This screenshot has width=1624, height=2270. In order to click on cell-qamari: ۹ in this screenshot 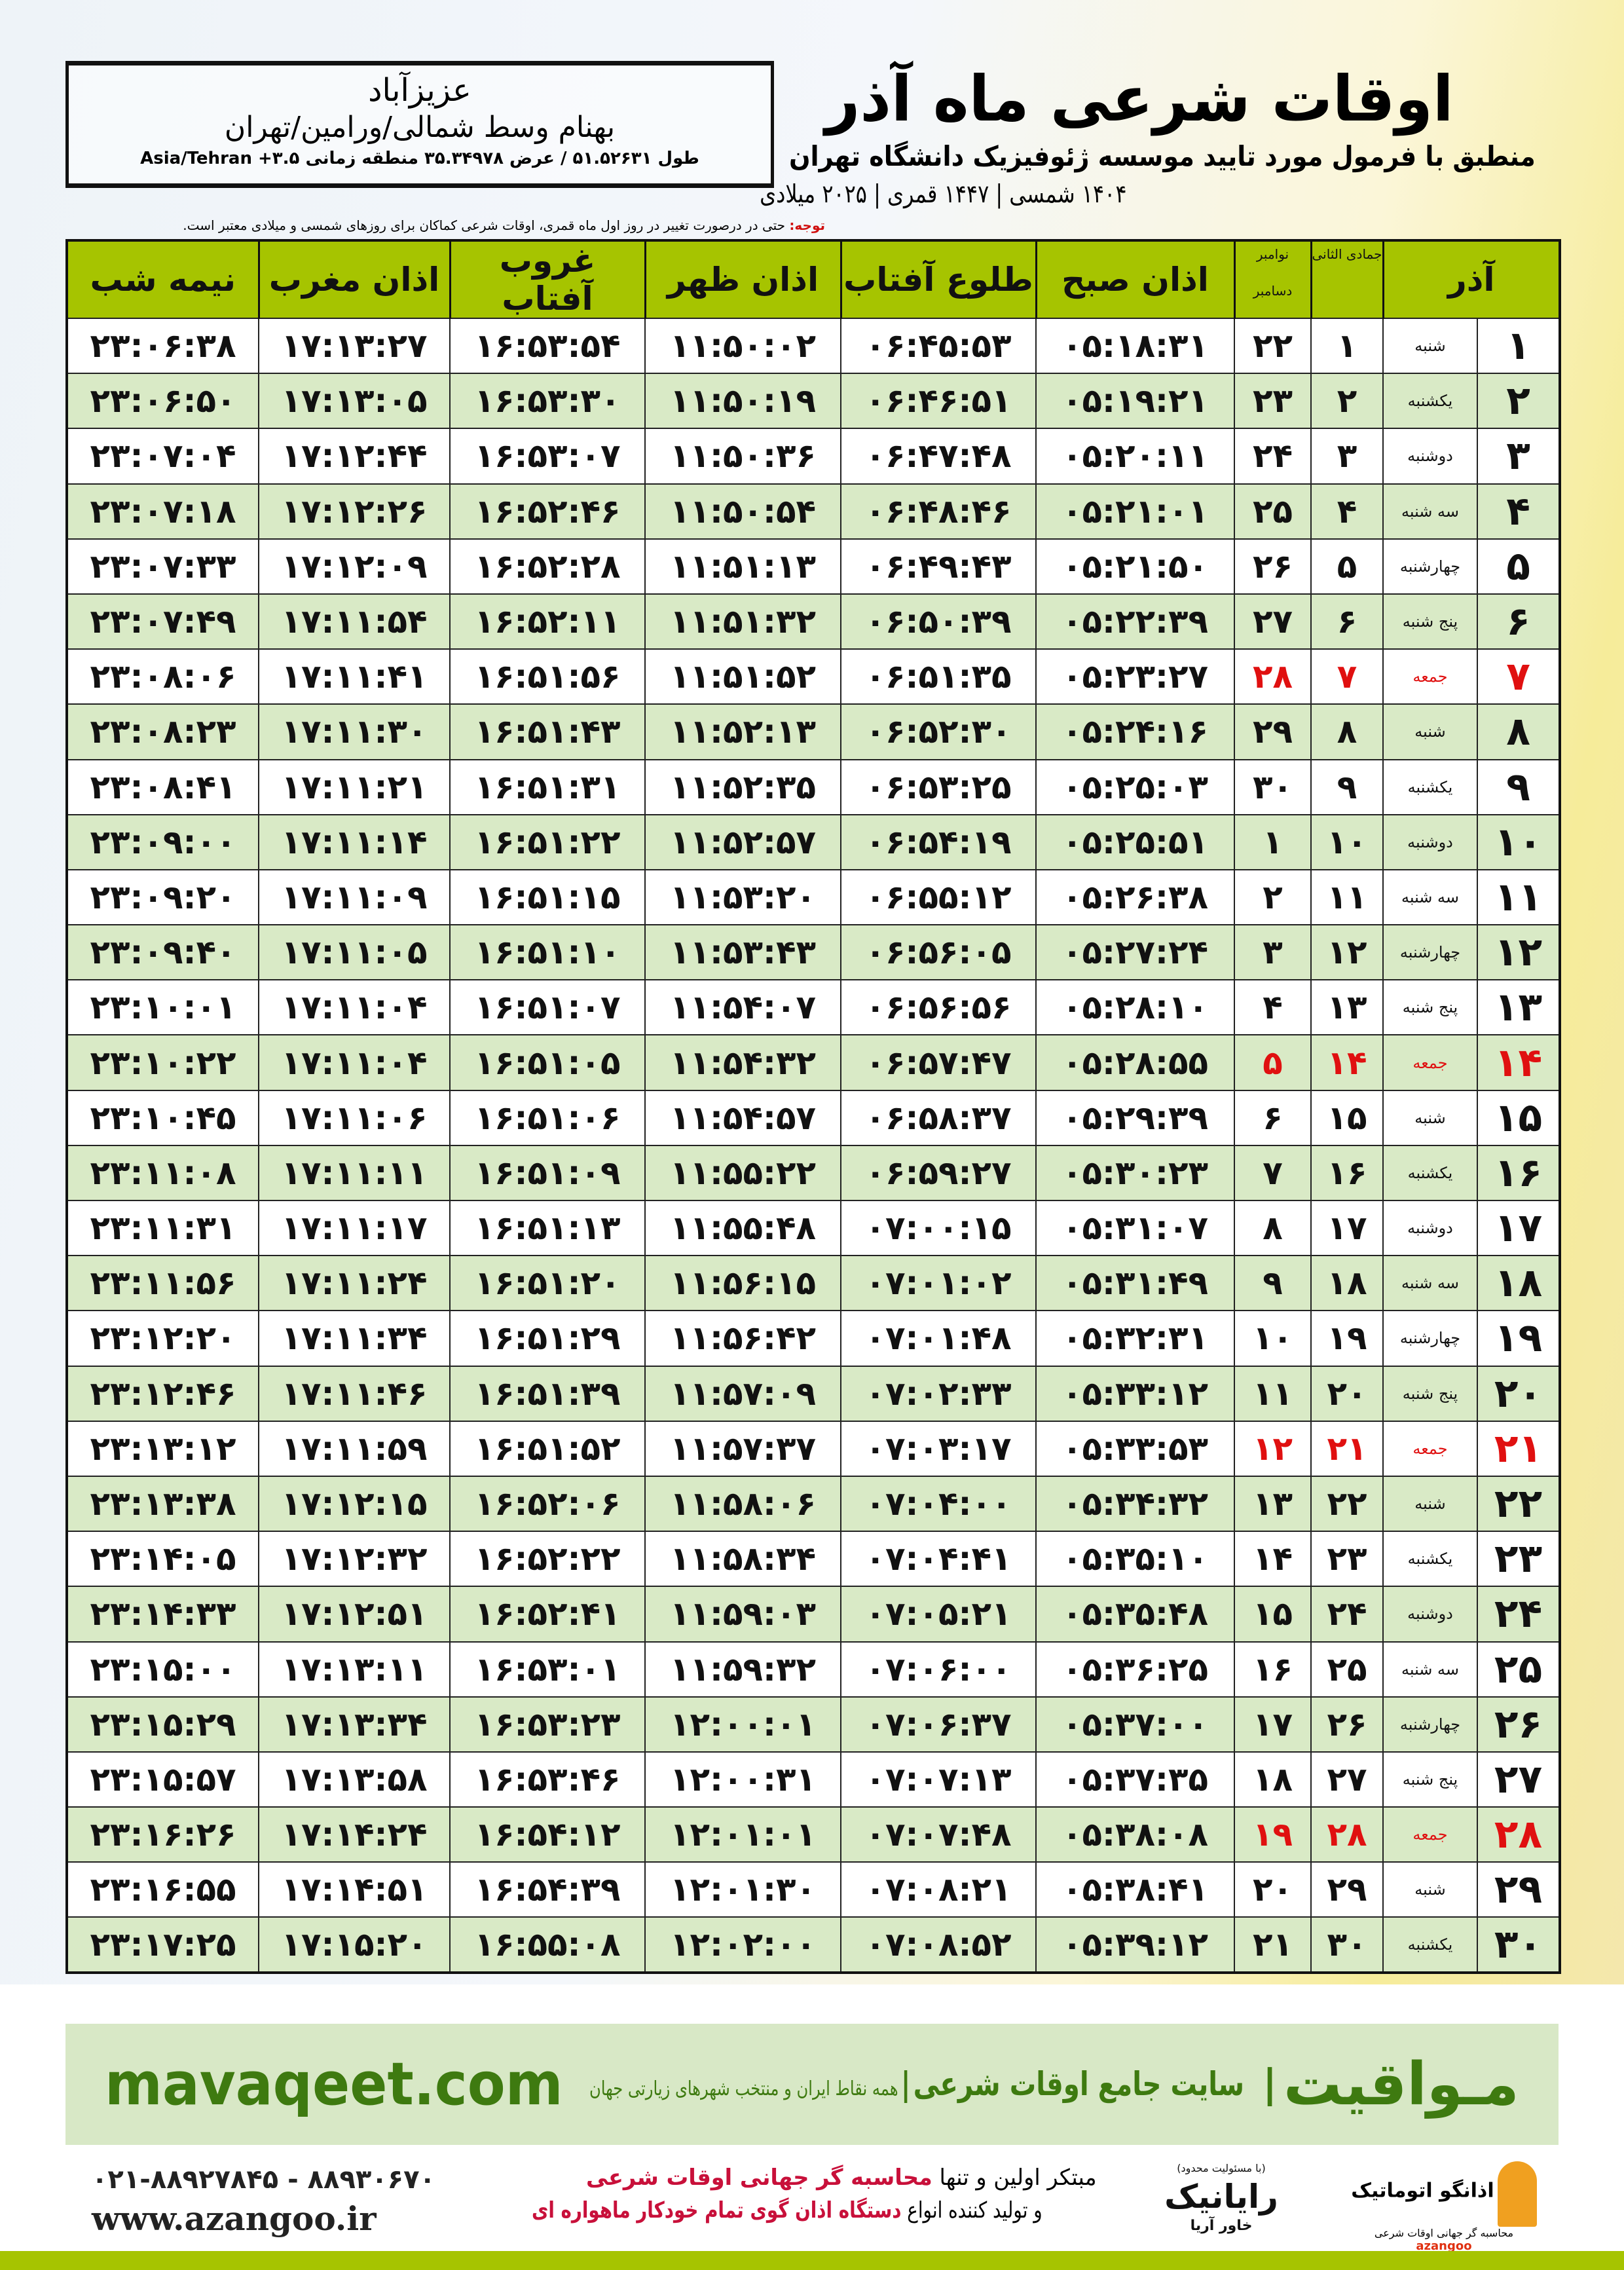, I will do `click(1347, 786)`.